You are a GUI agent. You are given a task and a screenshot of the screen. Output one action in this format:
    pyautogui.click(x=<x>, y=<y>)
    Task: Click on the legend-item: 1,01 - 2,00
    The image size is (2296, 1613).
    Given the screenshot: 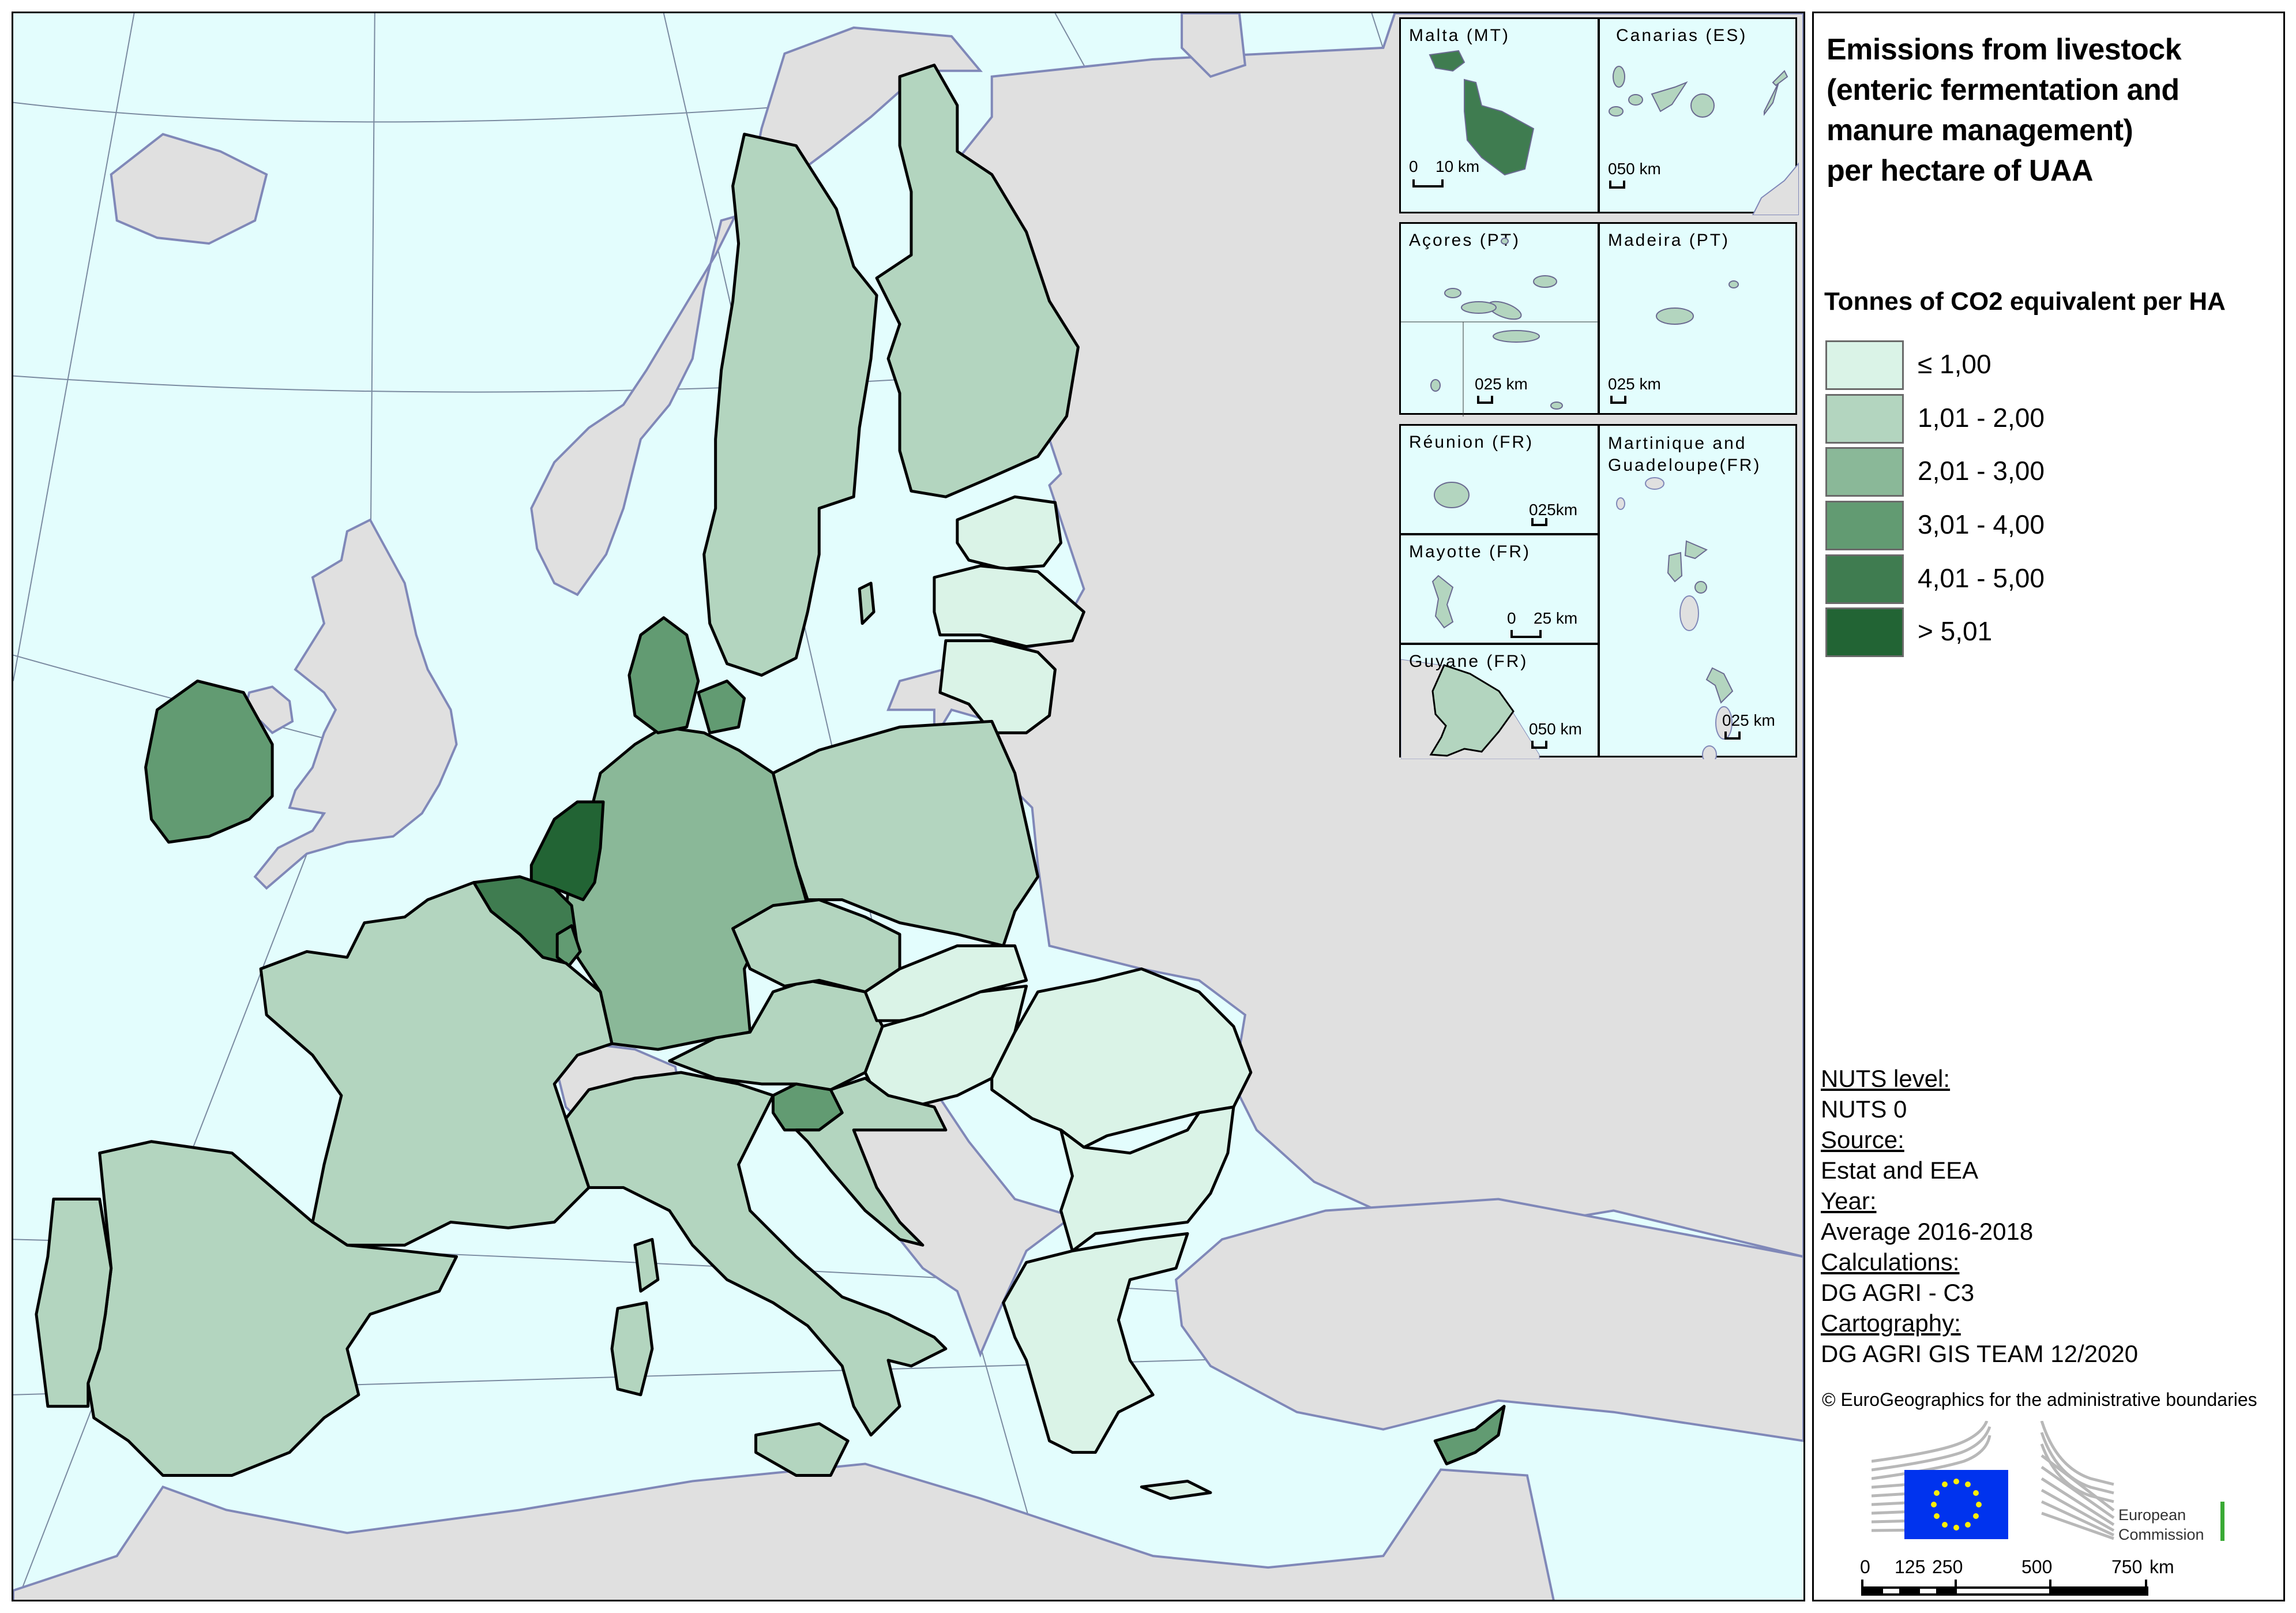 What is the action you would take?
    pyautogui.click(x=2027, y=419)
    